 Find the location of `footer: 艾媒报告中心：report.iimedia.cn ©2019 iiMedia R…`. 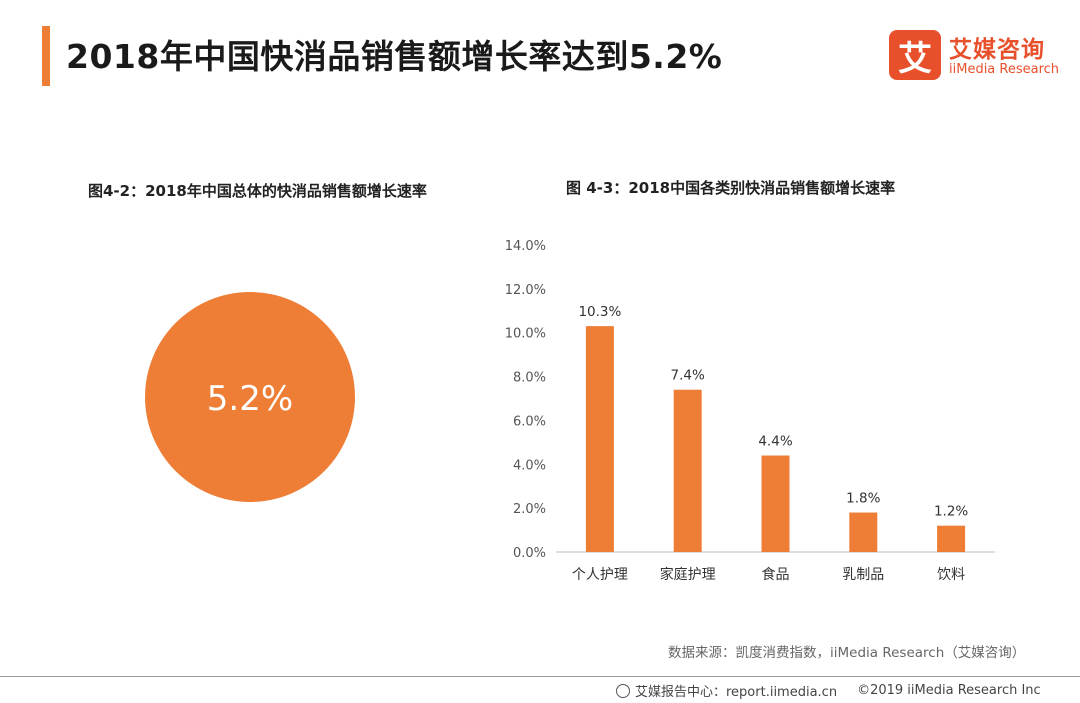

footer: 艾媒报告中心：report.iimedia.cn ©2019 iiMedia R… is located at coordinates (828, 690).